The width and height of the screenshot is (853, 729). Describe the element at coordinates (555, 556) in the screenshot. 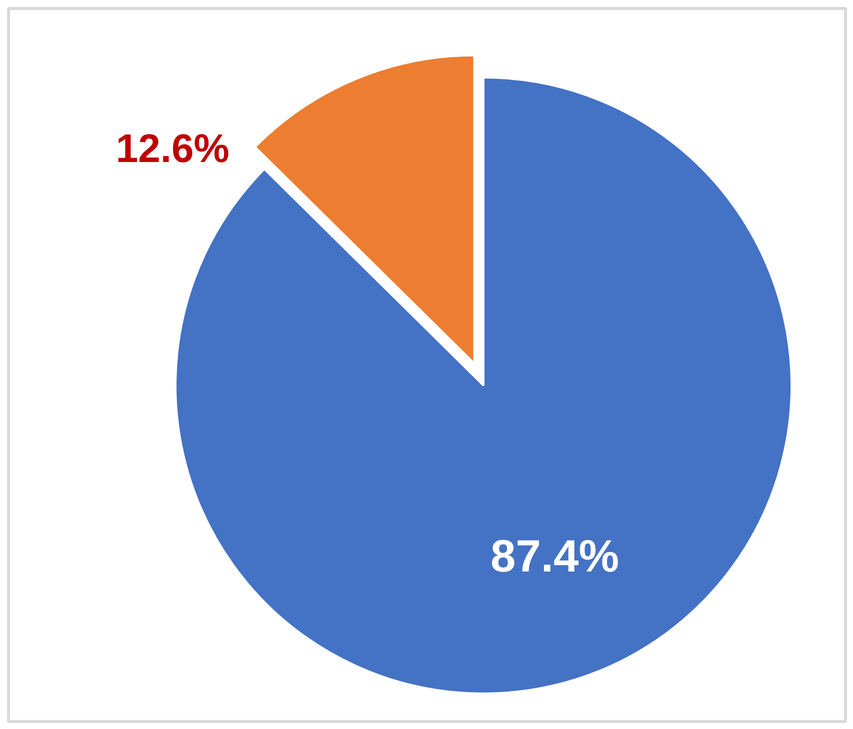

I see `data-label: 87.4%` at that location.